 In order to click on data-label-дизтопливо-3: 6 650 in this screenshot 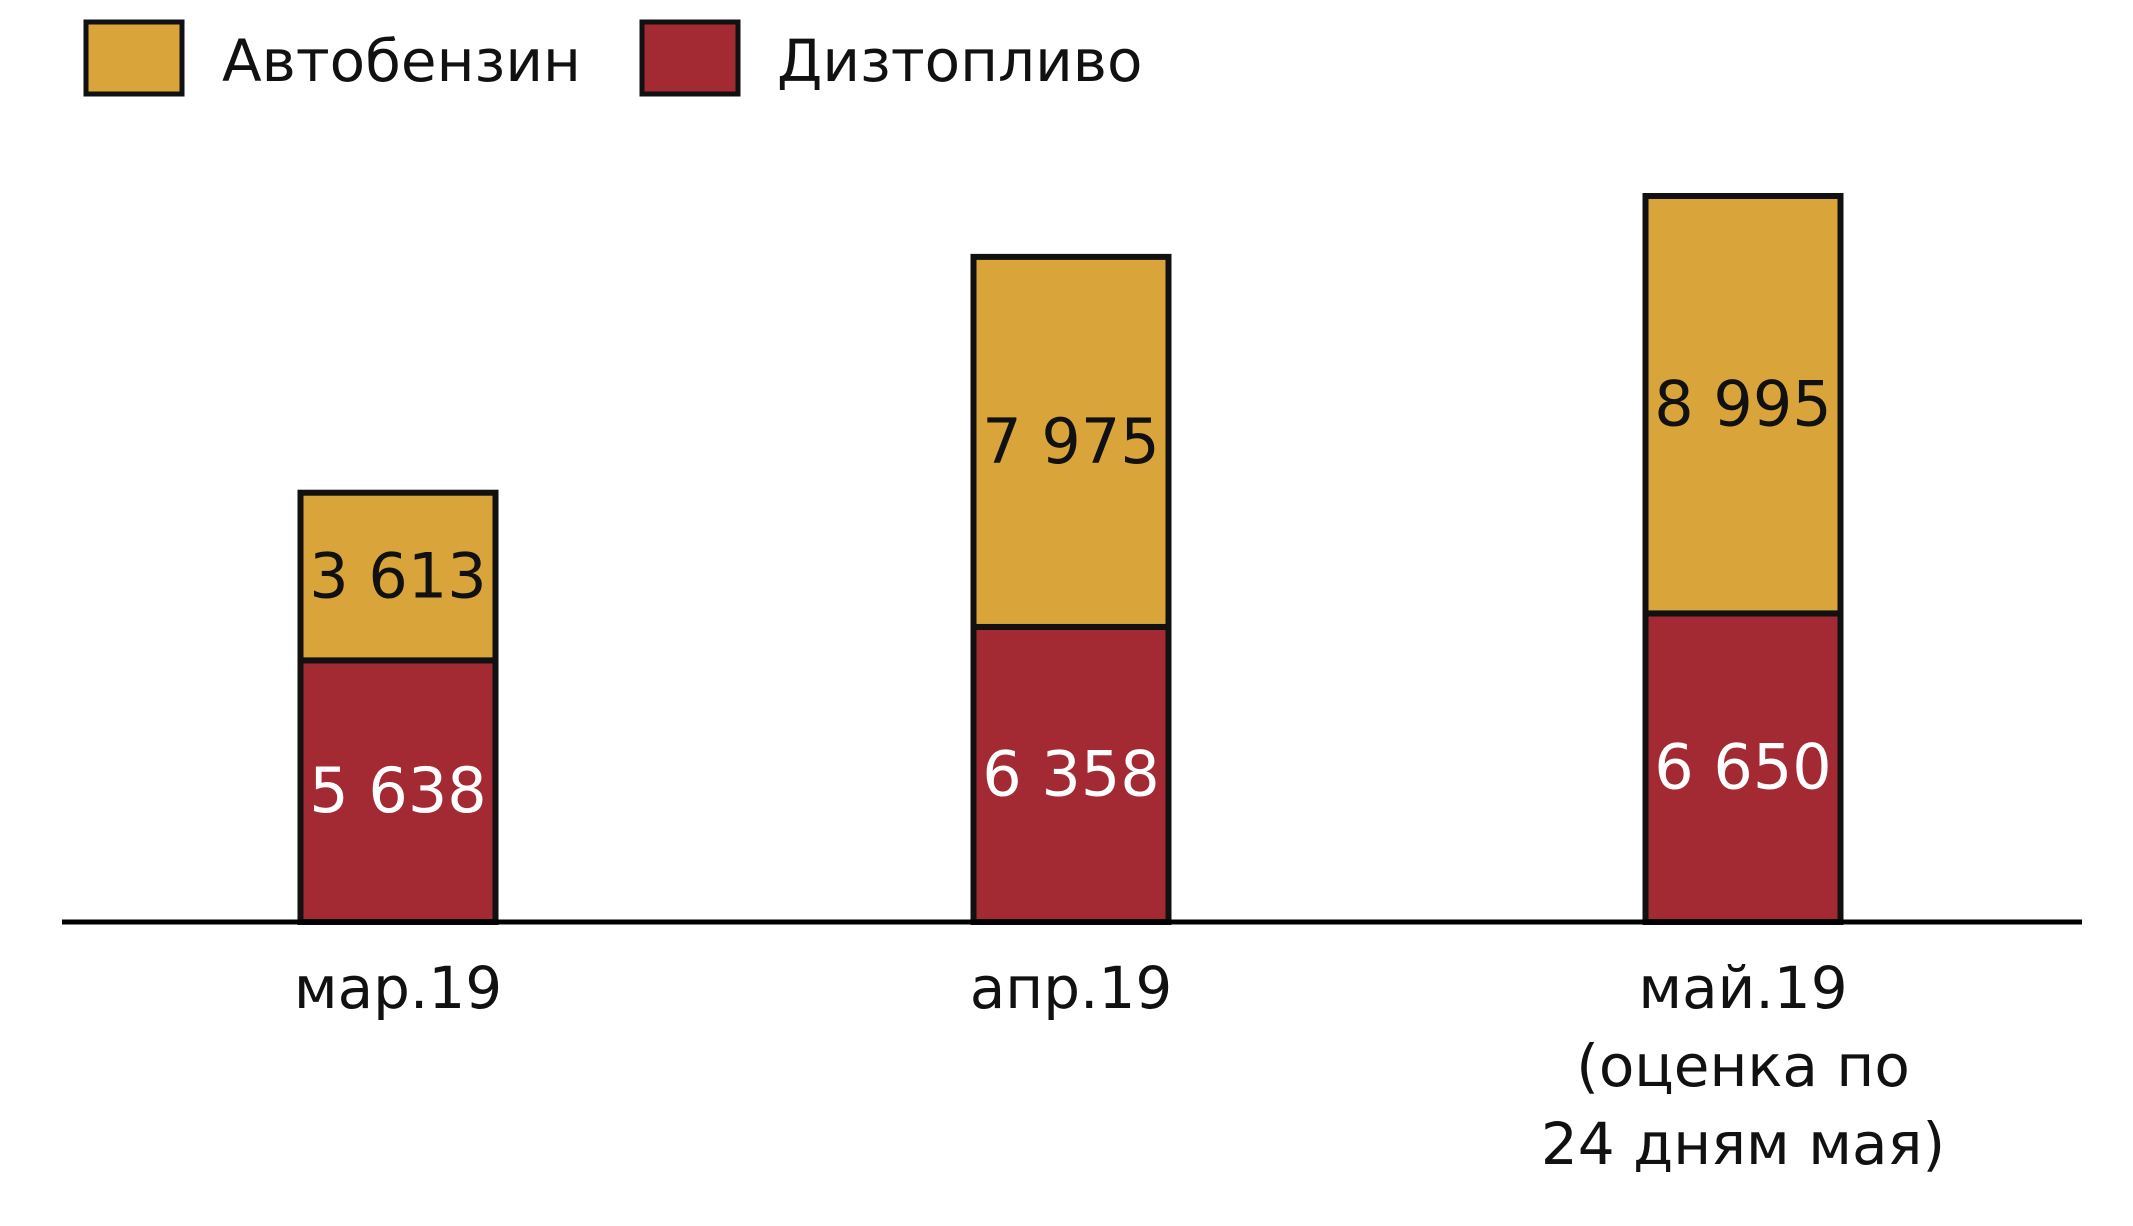, I will do `click(1743, 767)`.